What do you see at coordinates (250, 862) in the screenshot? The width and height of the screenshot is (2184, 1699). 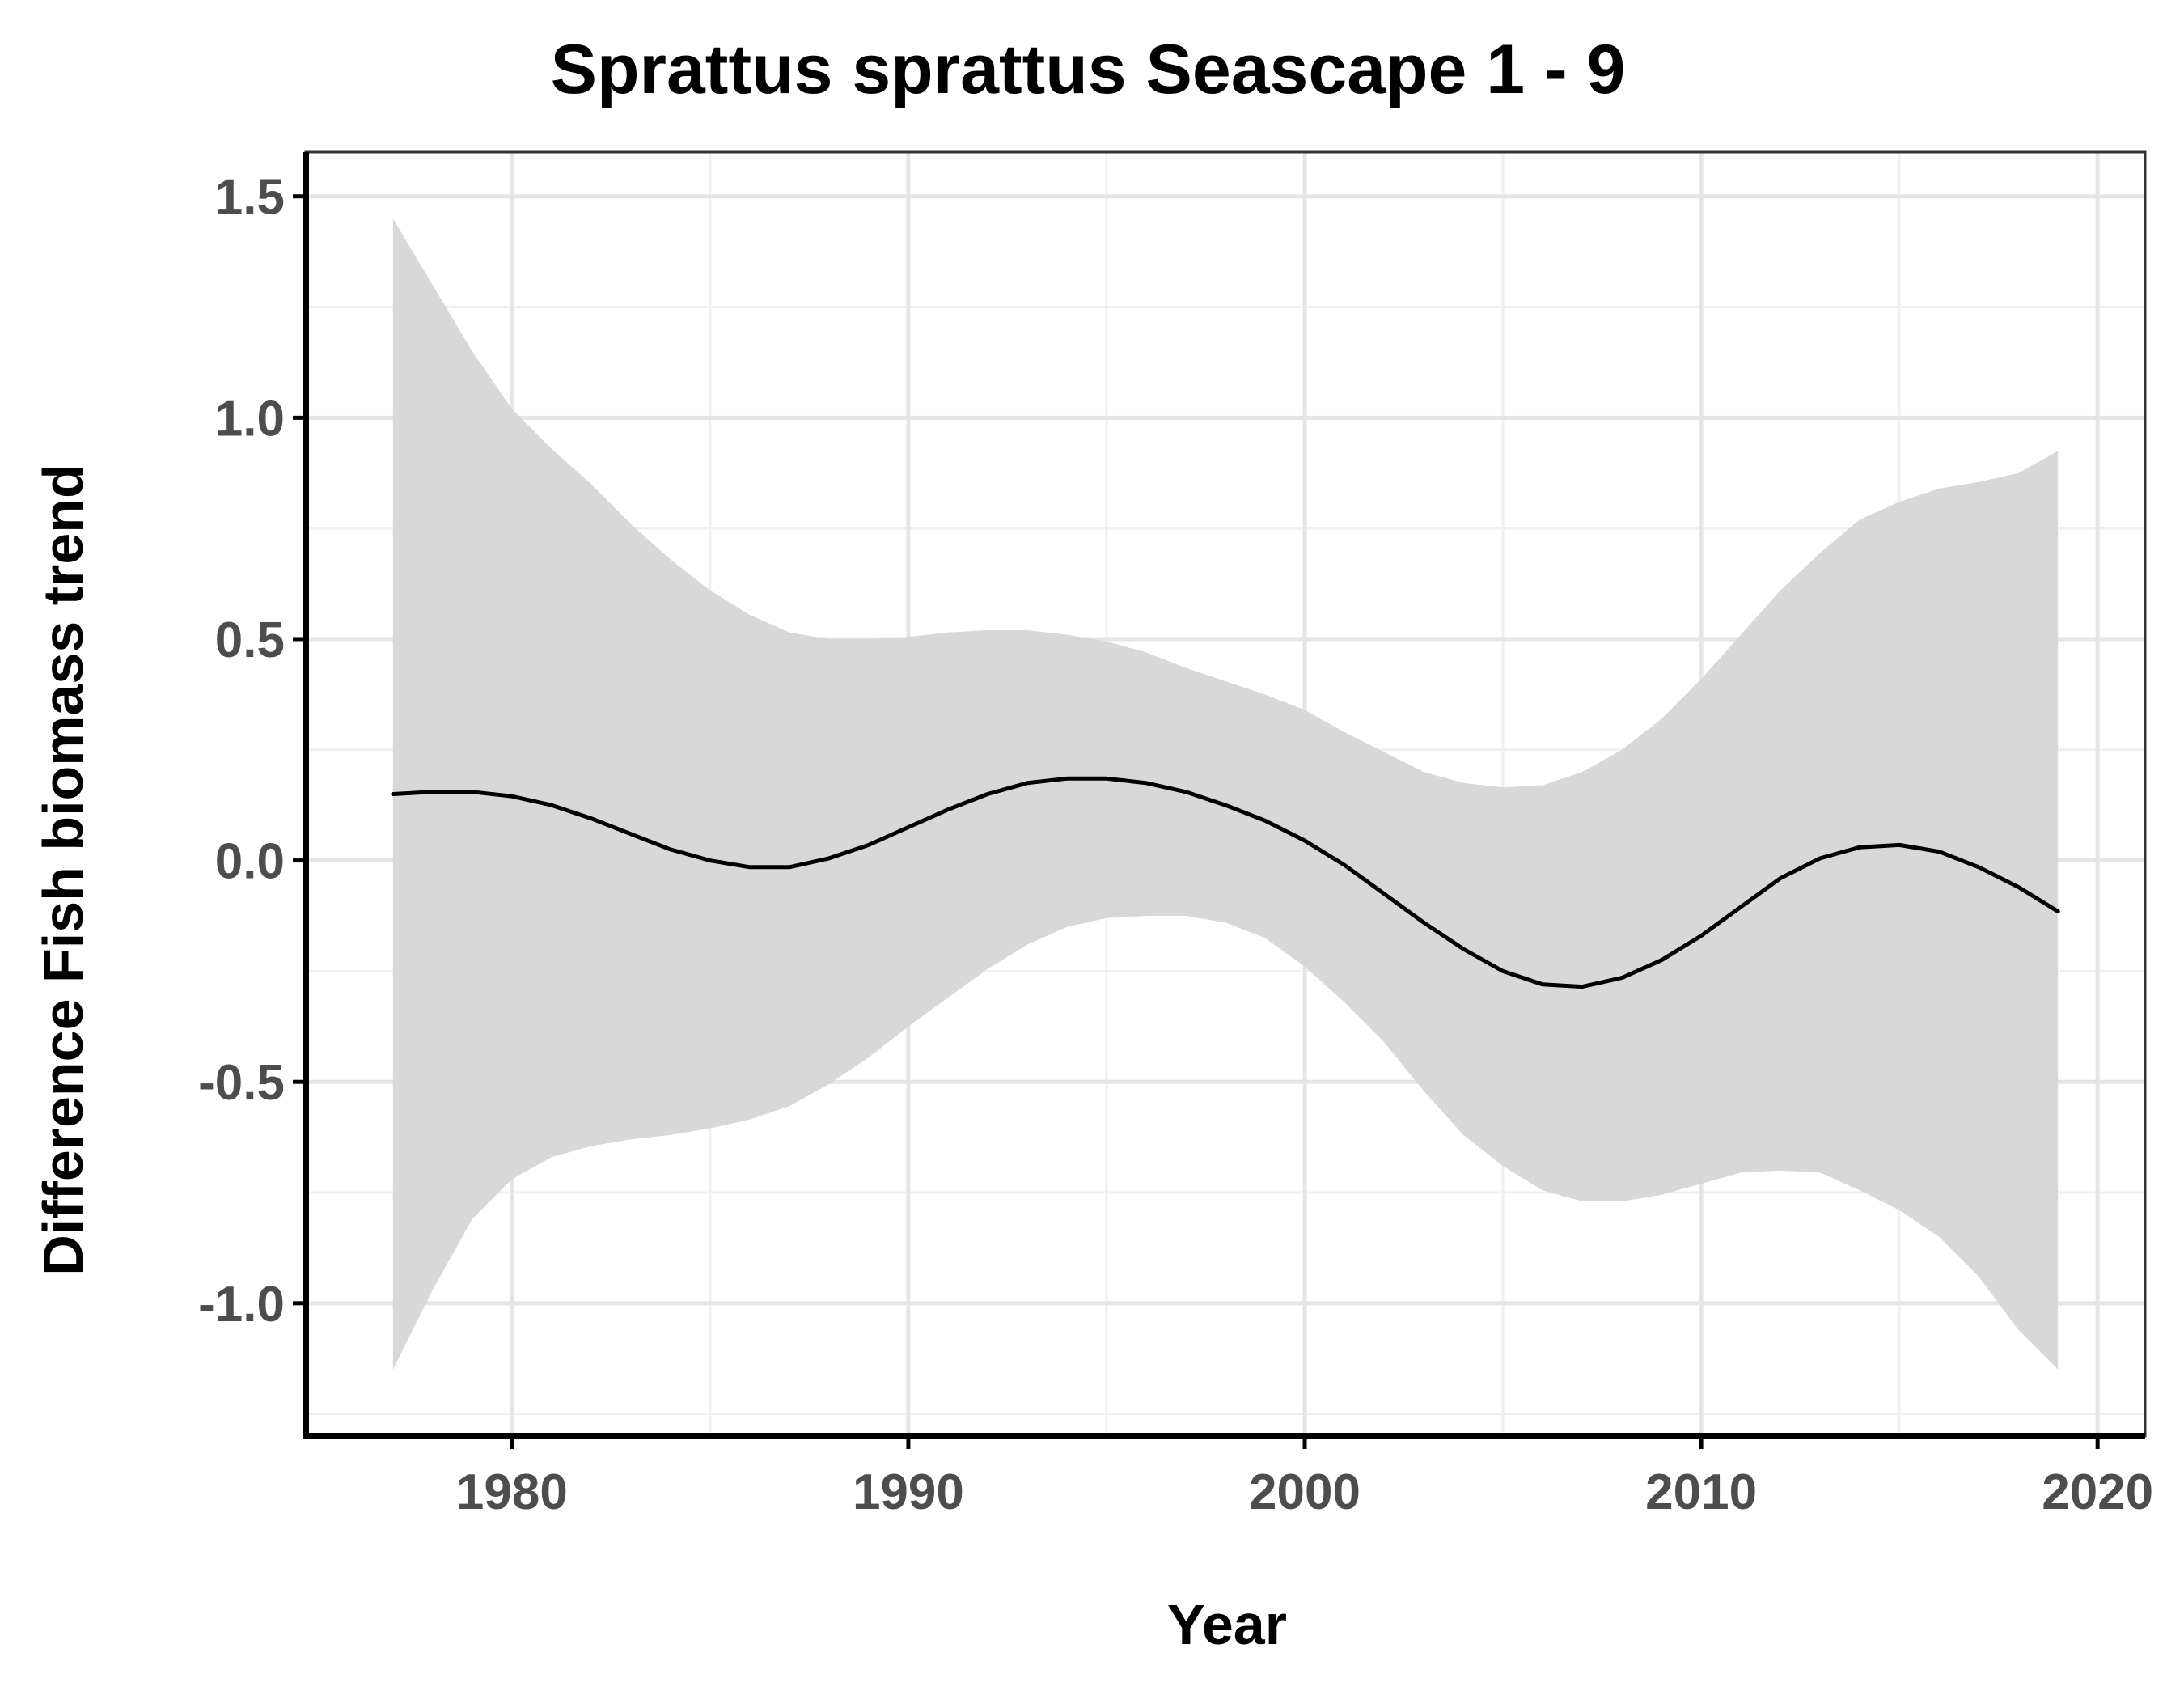 I see `y-tick-label: 0.0` at bounding box center [250, 862].